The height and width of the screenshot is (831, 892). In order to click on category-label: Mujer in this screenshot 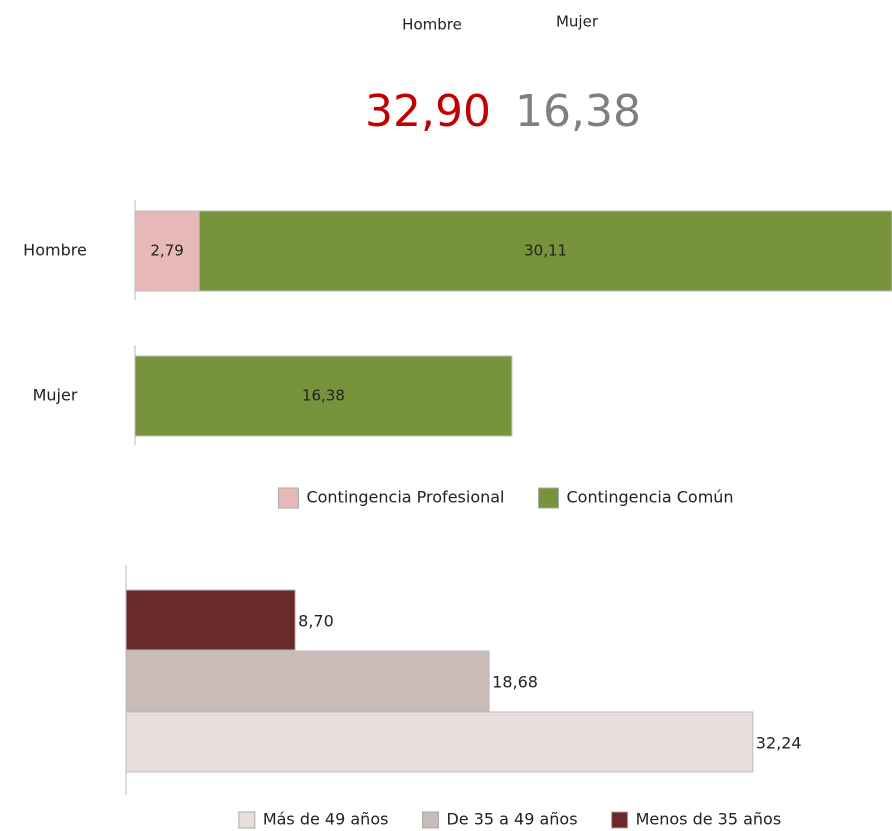, I will do `click(55, 395)`.